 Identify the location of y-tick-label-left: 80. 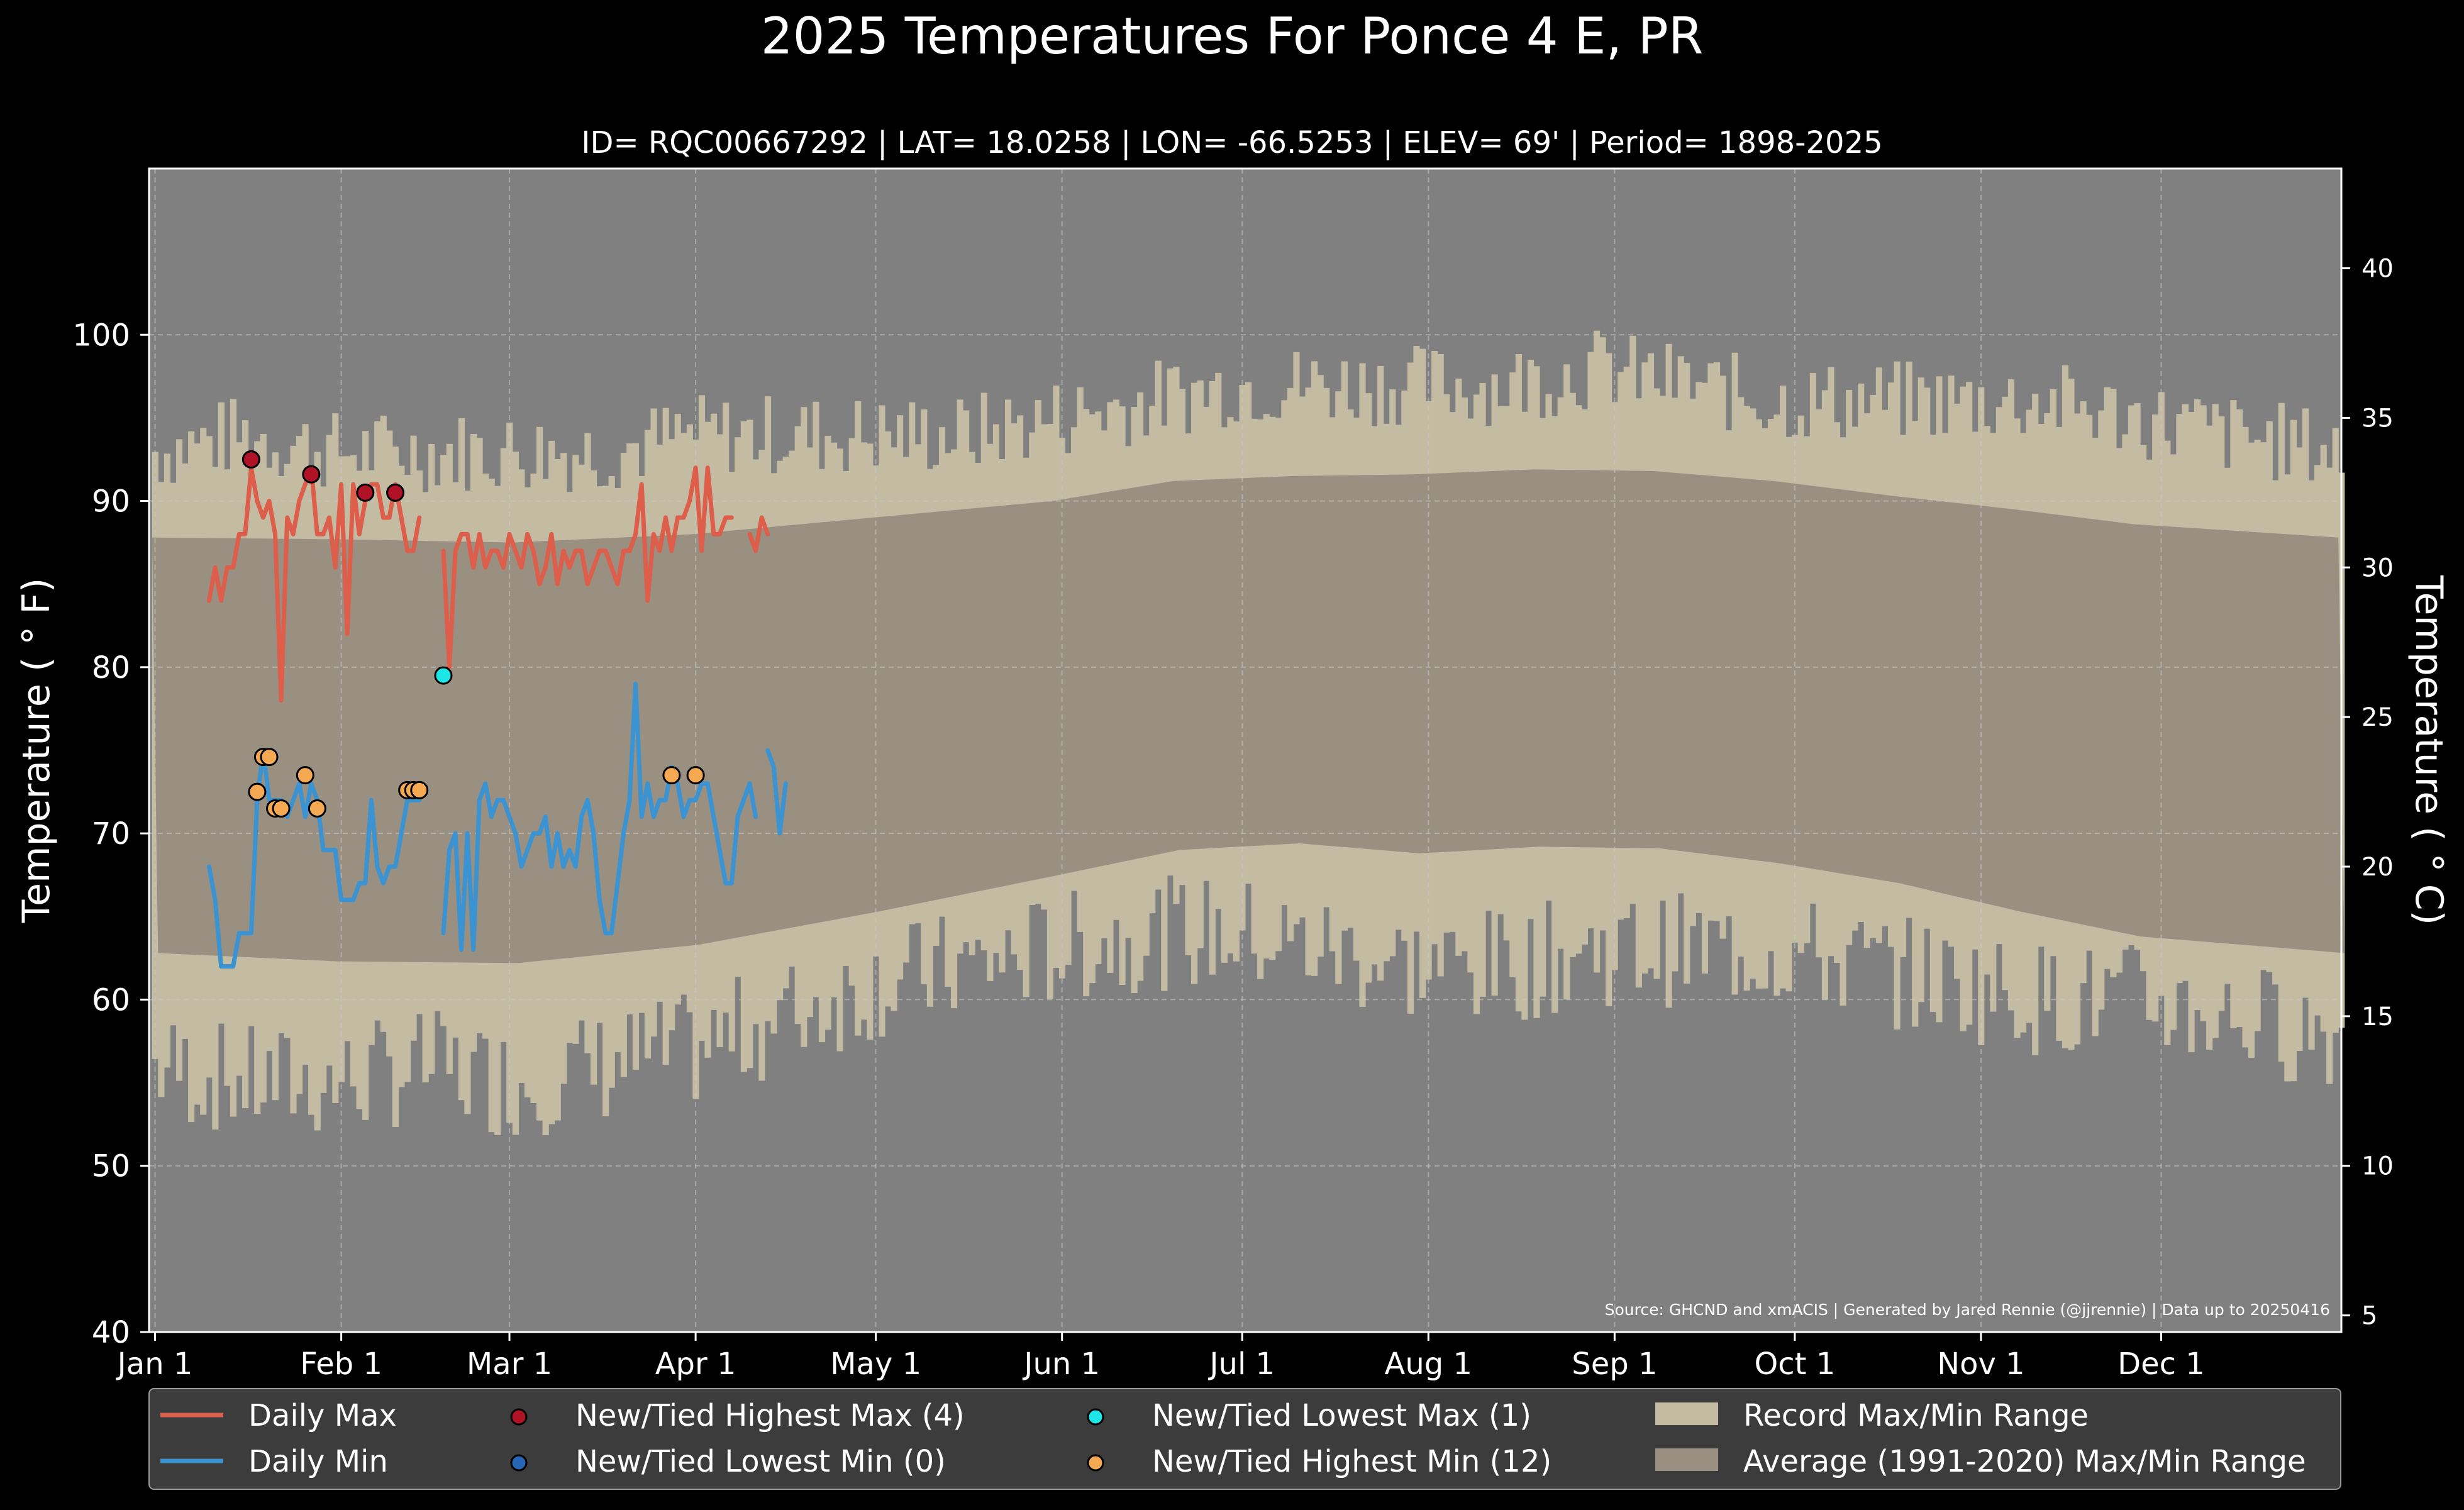
(111, 668).